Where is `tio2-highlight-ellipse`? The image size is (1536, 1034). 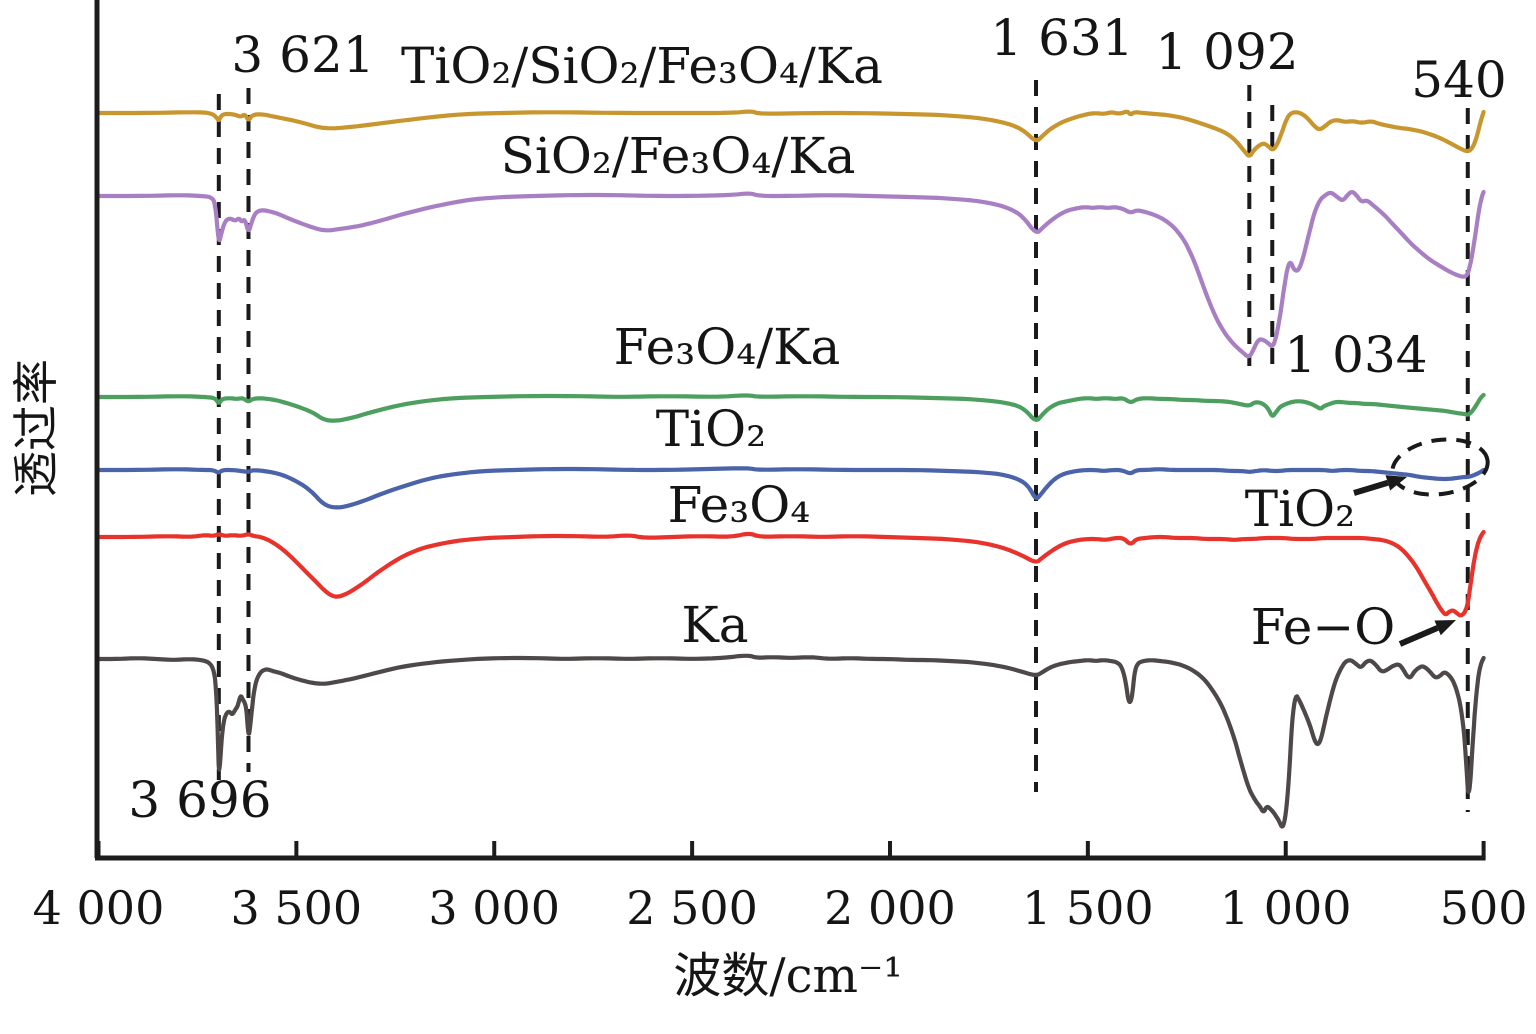 tio2-highlight-ellipse is located at coordinates (1440, 467).